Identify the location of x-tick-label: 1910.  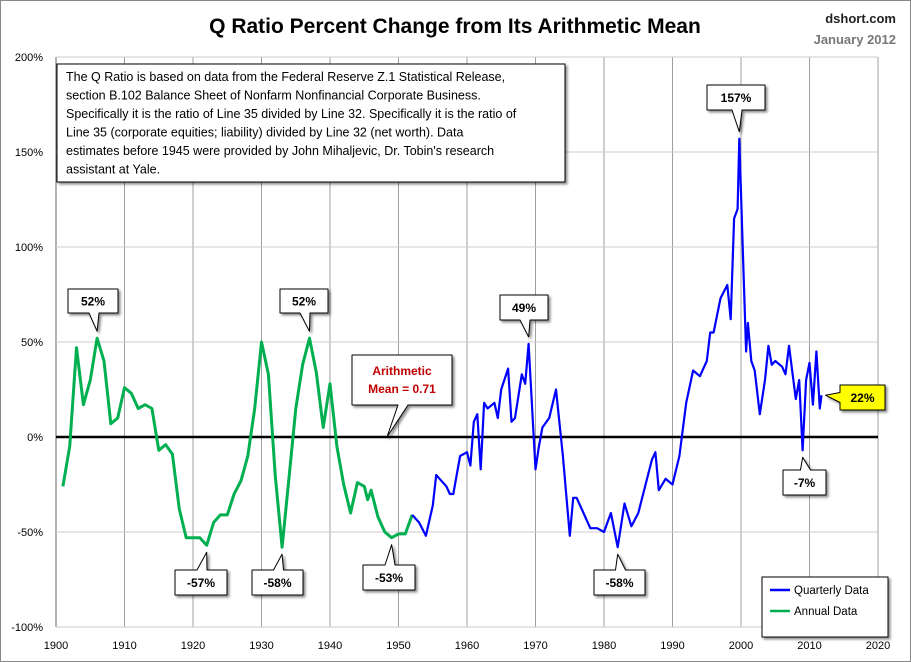
(124, 646).